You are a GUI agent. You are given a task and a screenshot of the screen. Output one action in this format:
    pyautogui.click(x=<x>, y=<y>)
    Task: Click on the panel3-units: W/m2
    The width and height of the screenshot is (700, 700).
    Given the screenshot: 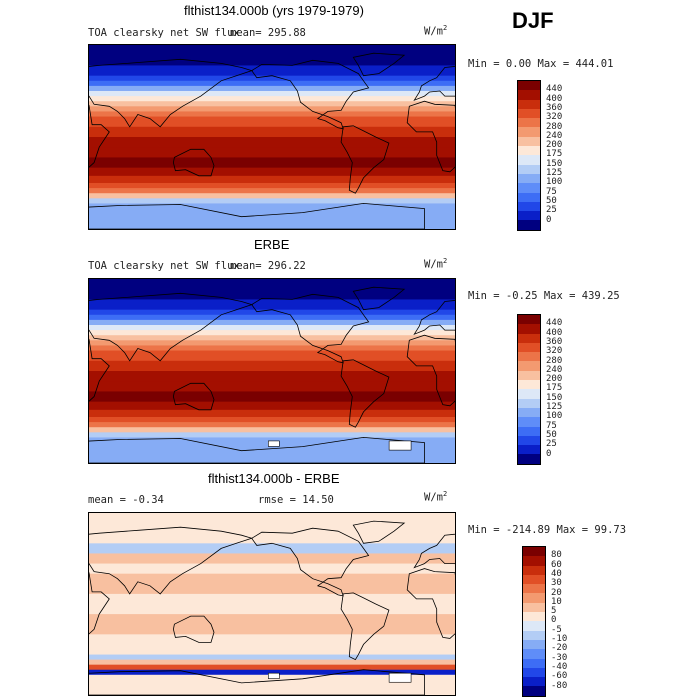 What is the action you would take?
    pyautogui.click(x=436, y=497)
    